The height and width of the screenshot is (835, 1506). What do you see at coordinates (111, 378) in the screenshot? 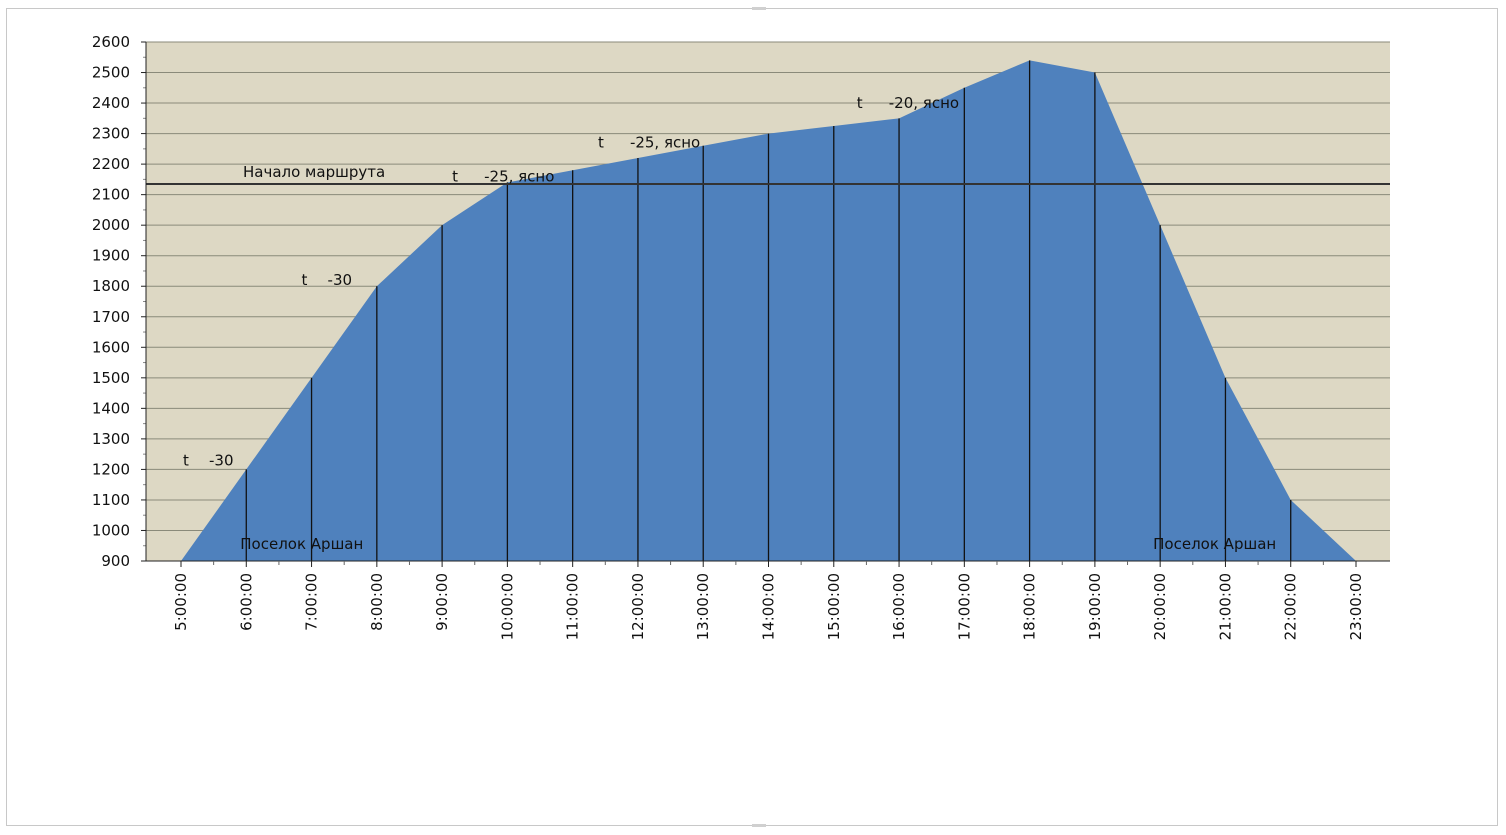
I see `y-tick-label: 1500` at bounding box center [111, 378].